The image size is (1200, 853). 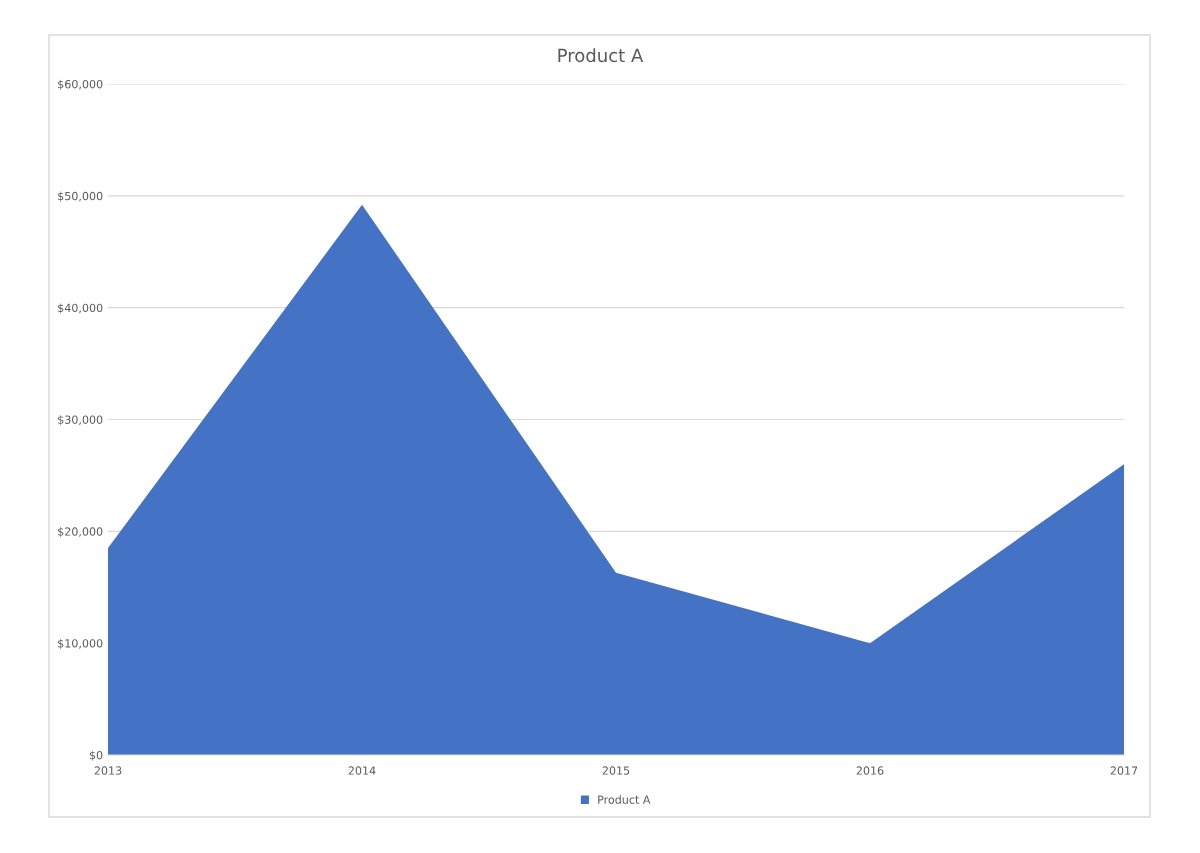 What do you see at coordinates (870, 770) in the screenshot?
I see `x-tick-label: 2016` at bounding box center [870, 770].